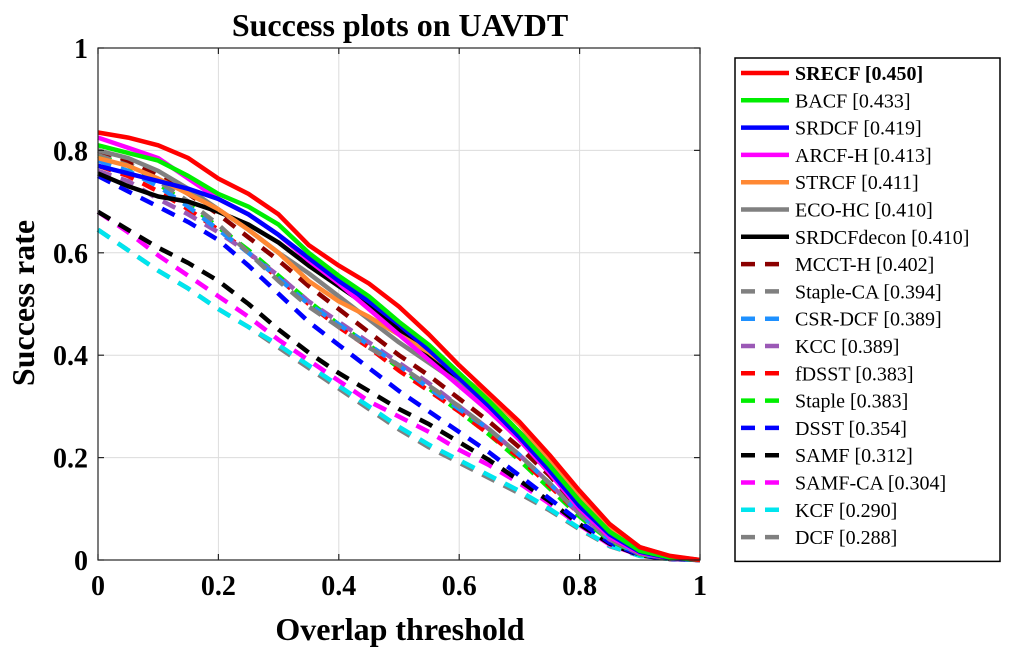 This screenshot has width=1010, height=650. Describe the element at coordinates (863, 156) in the screenshot. I see `legend-entry-label: ARCF-H [0.413]` at that location.